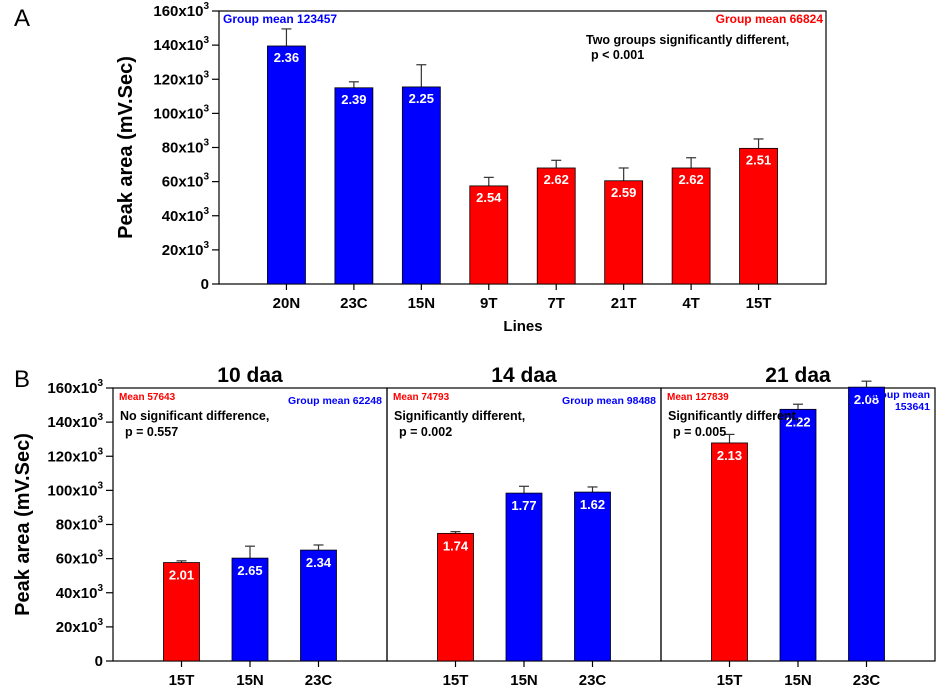 This screenshot has height=688, width=943. What do you see at coordinates (183, 182) in the screenshot?
I see `y-tick-label-a-base: 60x10` at bounding box center [183, 182].